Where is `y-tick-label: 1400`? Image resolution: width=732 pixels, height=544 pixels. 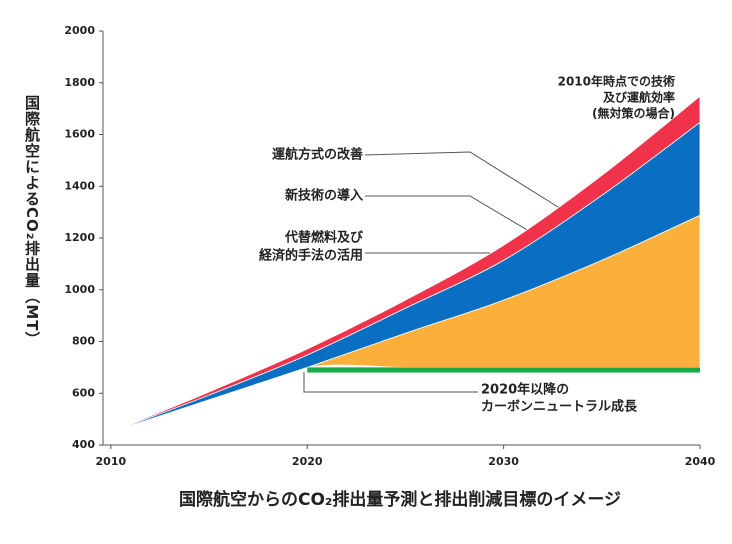
y-tick-label: 1400 is located at coordinates (79, 185).